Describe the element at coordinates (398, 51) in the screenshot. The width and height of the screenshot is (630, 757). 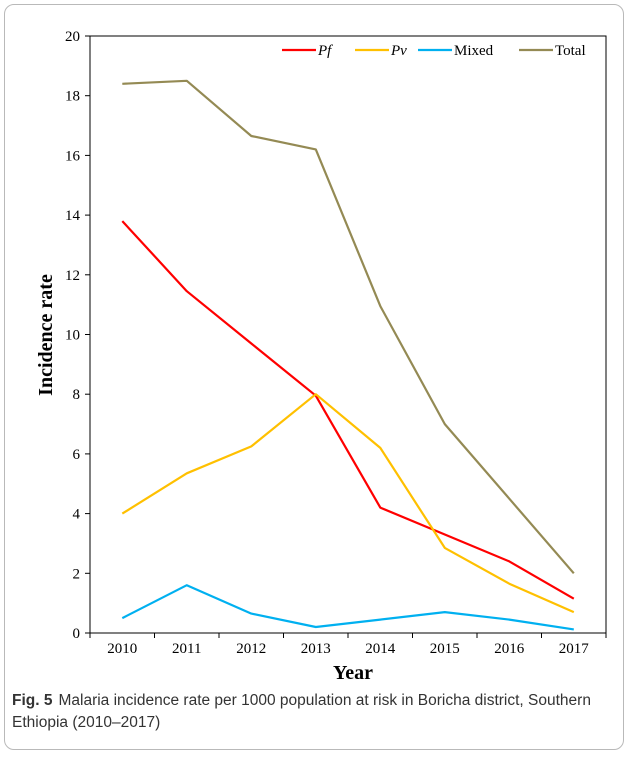
I see `legend-label-pv: Pv` at that location.